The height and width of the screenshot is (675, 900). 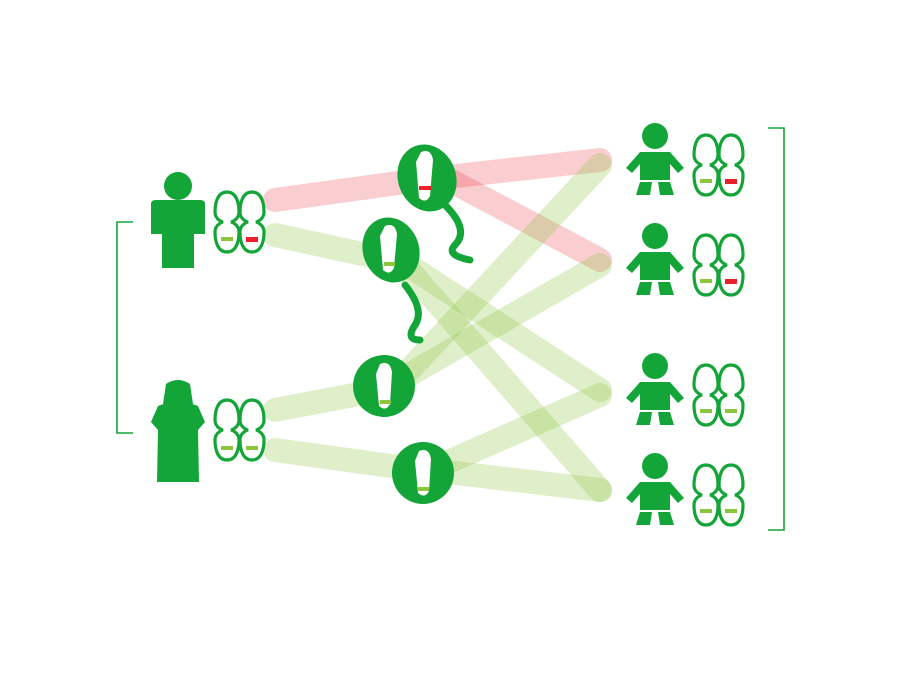 I want to click on children-bracket, so click(x=776, y=329).